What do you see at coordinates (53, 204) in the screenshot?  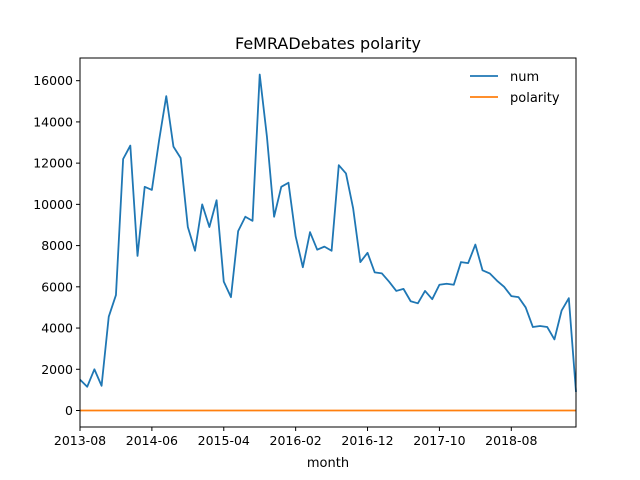 I see `y-tick-label: 10000` at bounding box center [53, 204].